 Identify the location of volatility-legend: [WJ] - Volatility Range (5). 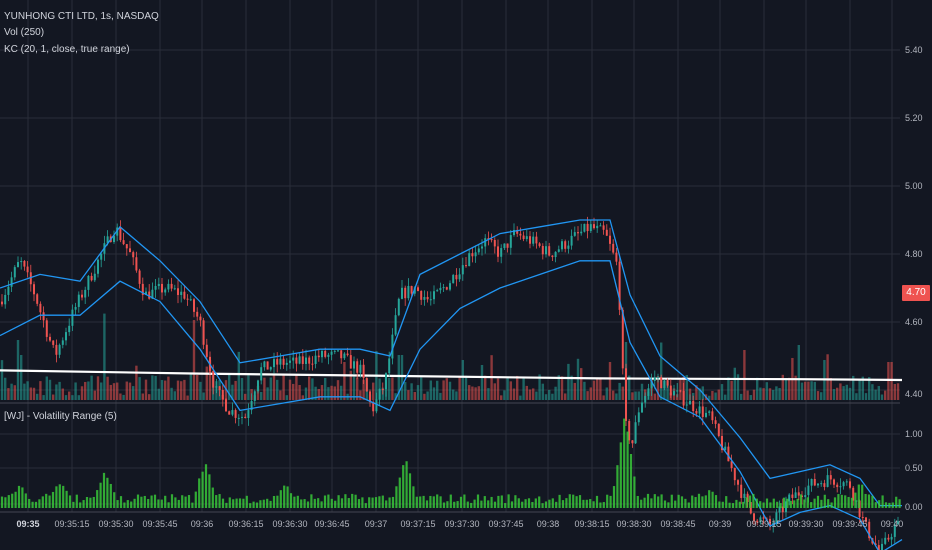
(60, 416).